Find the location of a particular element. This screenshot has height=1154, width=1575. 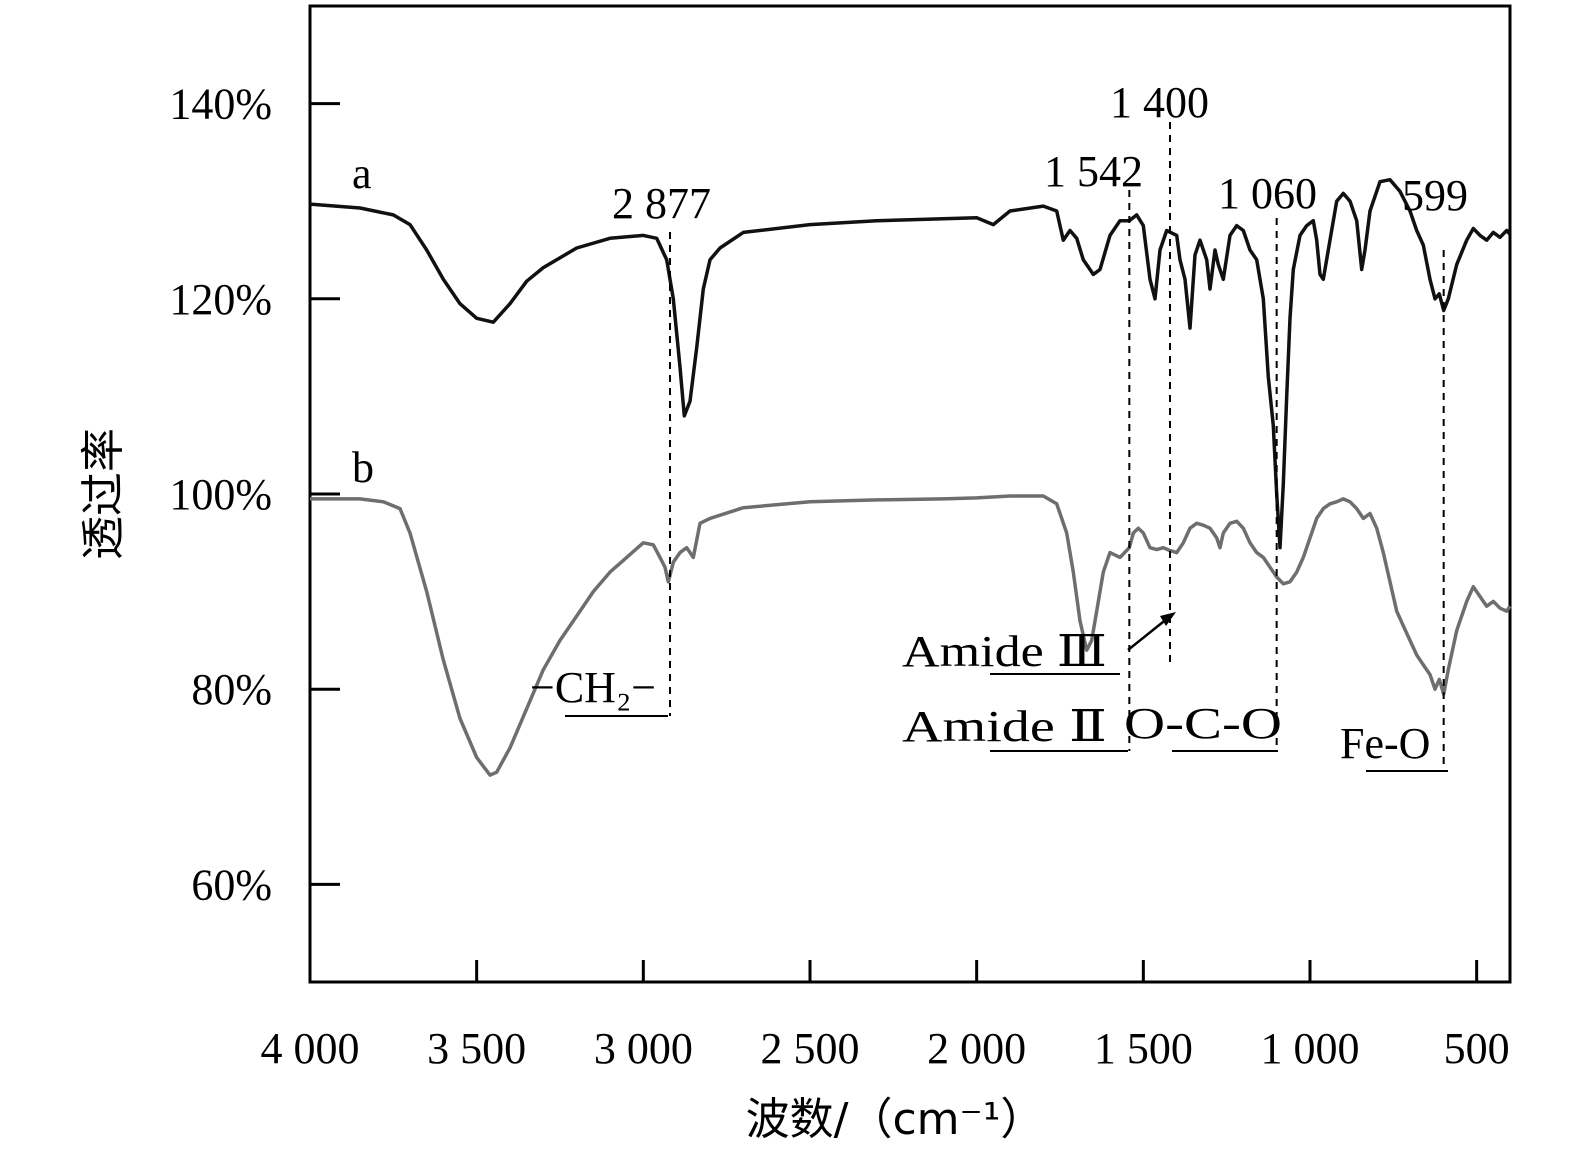

peak-label-599: 599 is located at coordinates (1435, 195).